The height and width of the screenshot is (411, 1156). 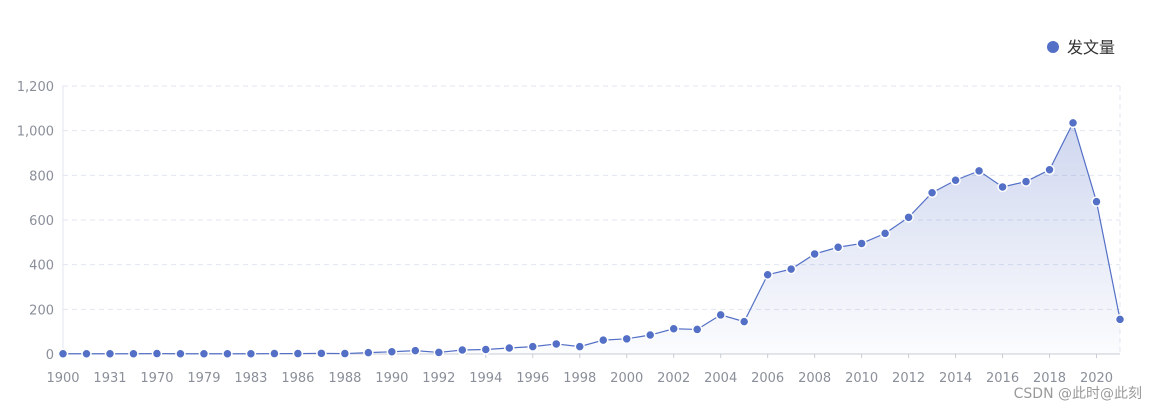 What do you see at coordinates (767, 378) in the screenshot?
I see `x-tick-label: 2006` at bounding box center [767, 378].